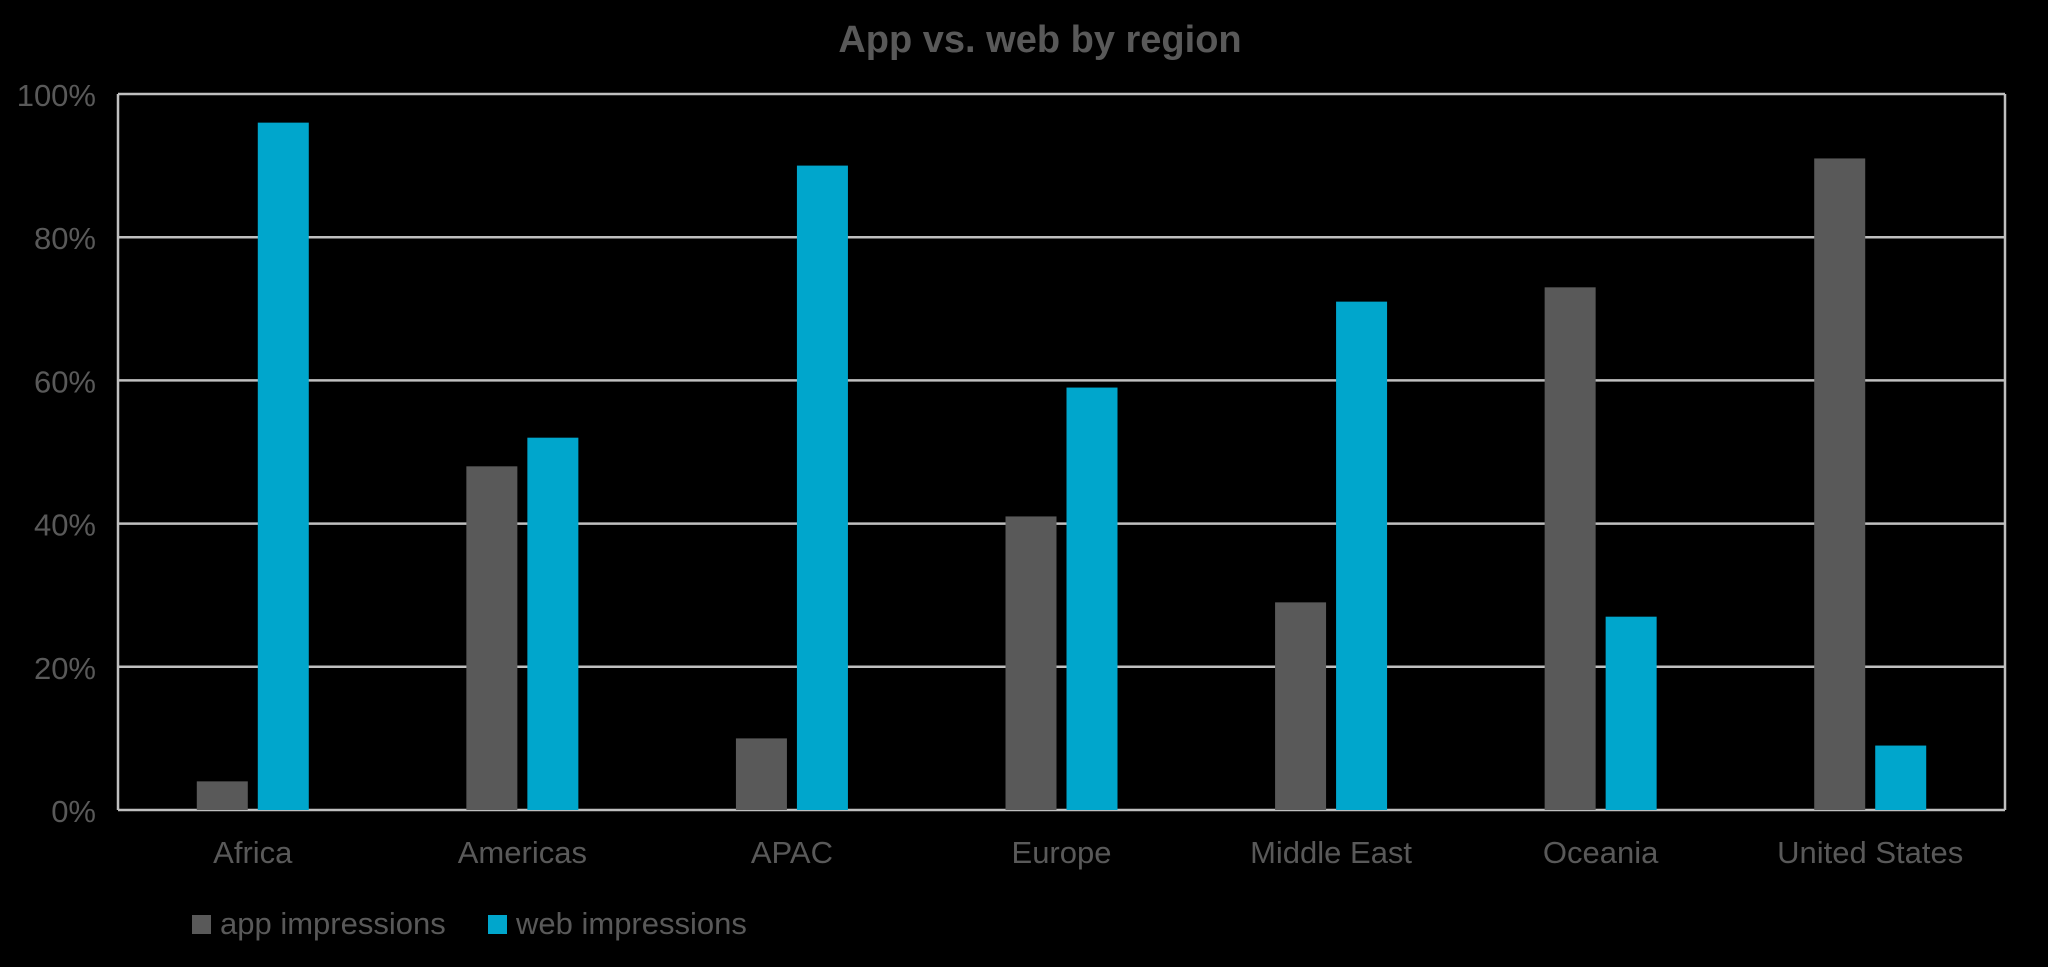 This screenshot has width=2048, height=967. Describe the element at coordinates (1039, 40) in the screenshot. I see `chart-title: App vs. web by region` at that location.